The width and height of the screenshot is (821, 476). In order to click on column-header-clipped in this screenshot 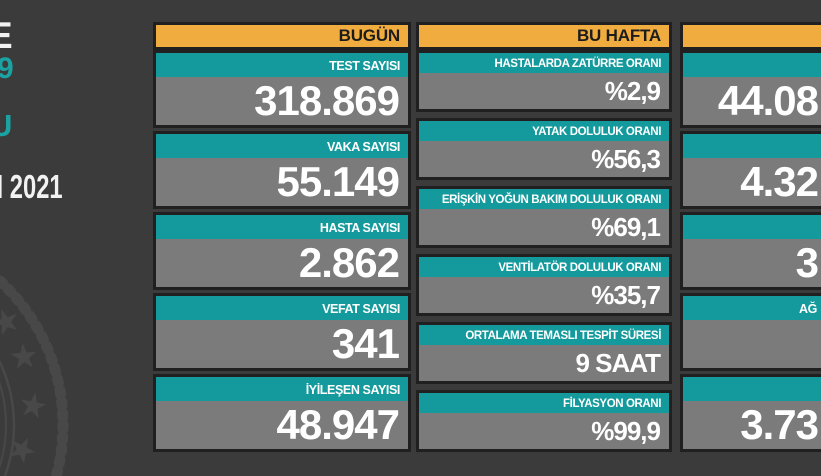, I will do `click(750, 36)`.